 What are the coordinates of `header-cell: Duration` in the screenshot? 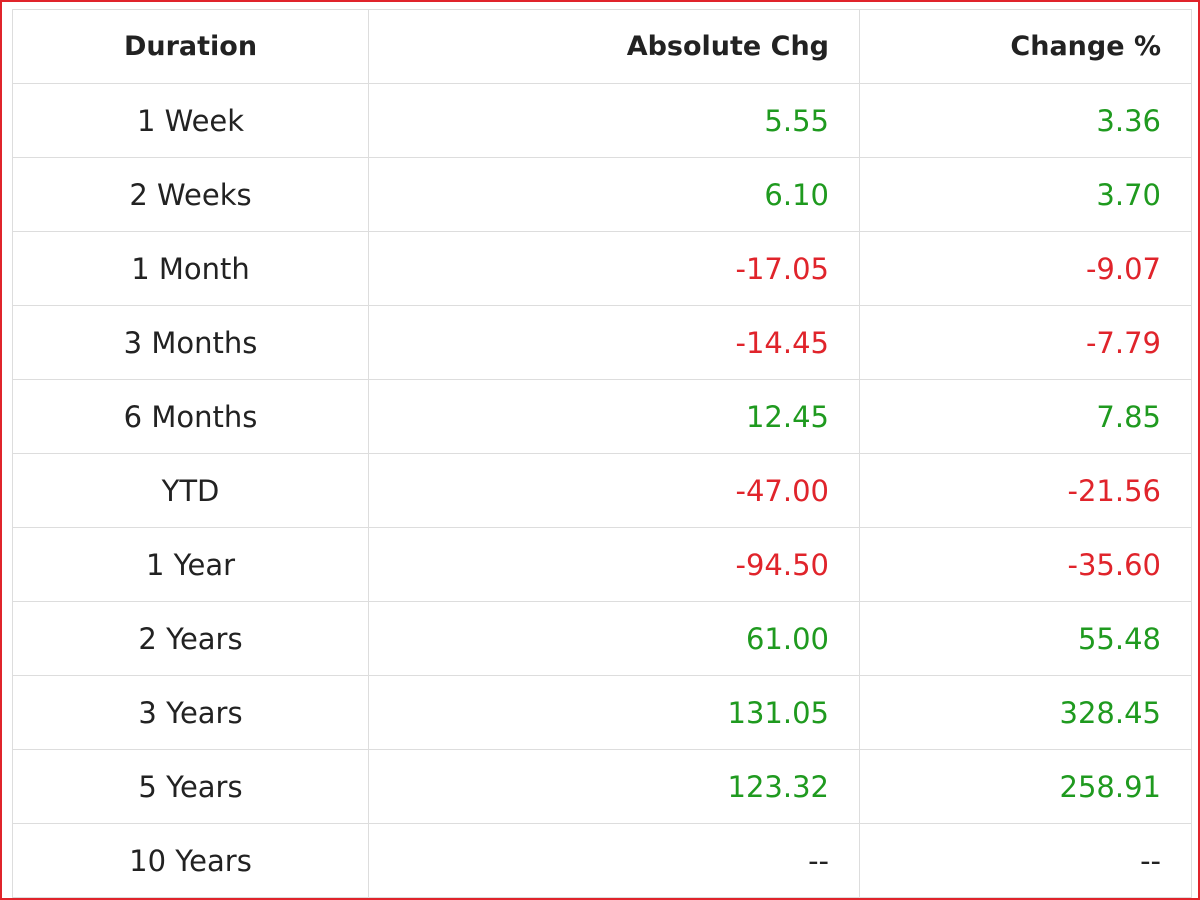 It's located at (190, 46).